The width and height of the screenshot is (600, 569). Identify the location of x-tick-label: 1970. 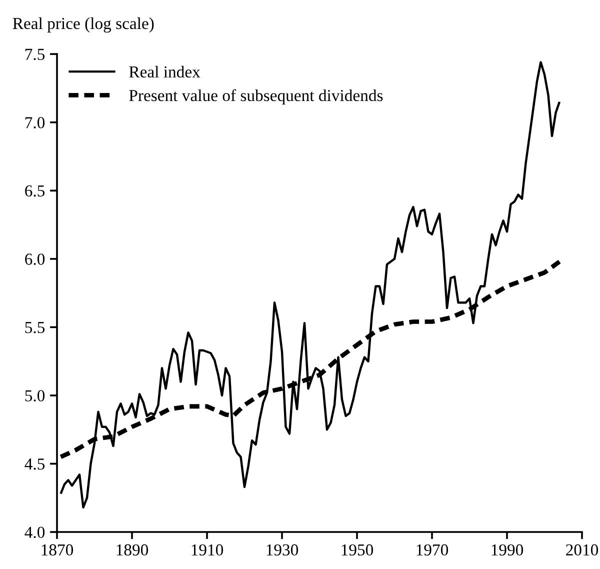
(432, 550).